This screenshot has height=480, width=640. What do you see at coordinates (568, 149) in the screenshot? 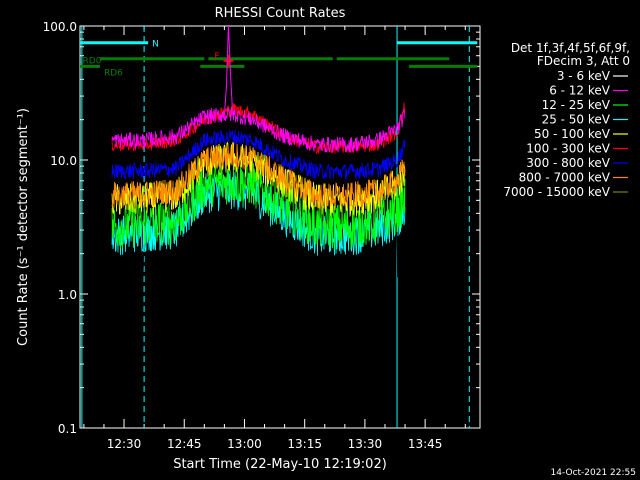
I see `legend-label: 100 - 300 keV` at bounding box center [568, 149].